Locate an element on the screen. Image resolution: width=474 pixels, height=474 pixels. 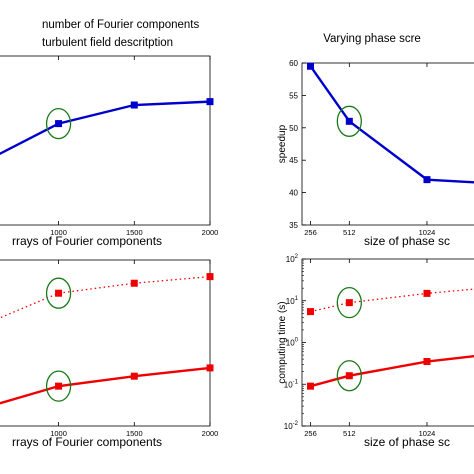
chart-title: Varying phase scre is located at coordinates (372, 39).